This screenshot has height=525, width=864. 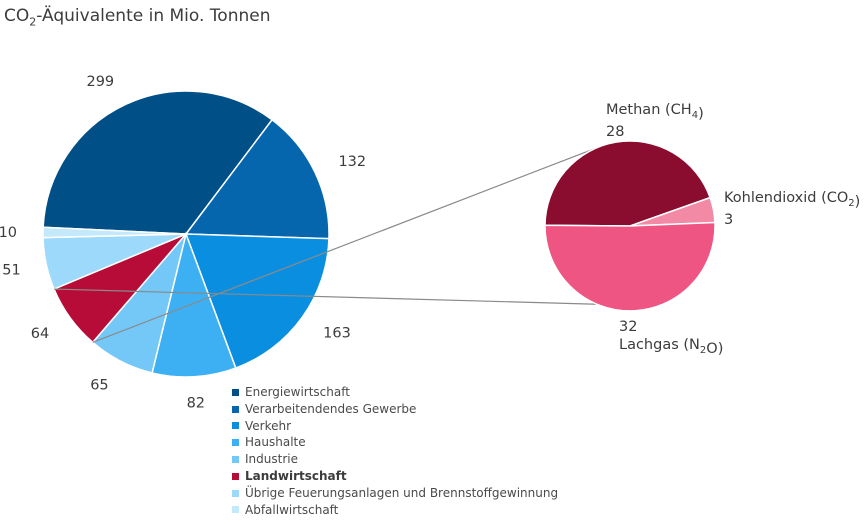 I want to click on label-verarbeitendendes-gewerbe: 132, so click(x=352, y=162).